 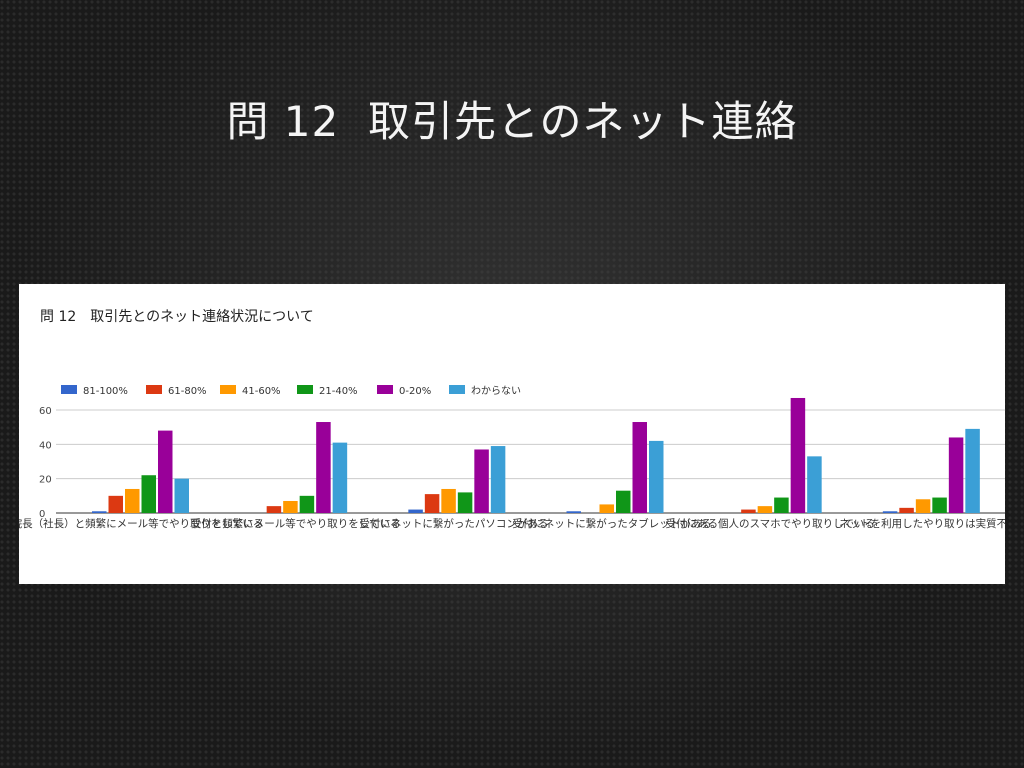 I want to click on legend-label: わからない, so click(x=496, y=391).